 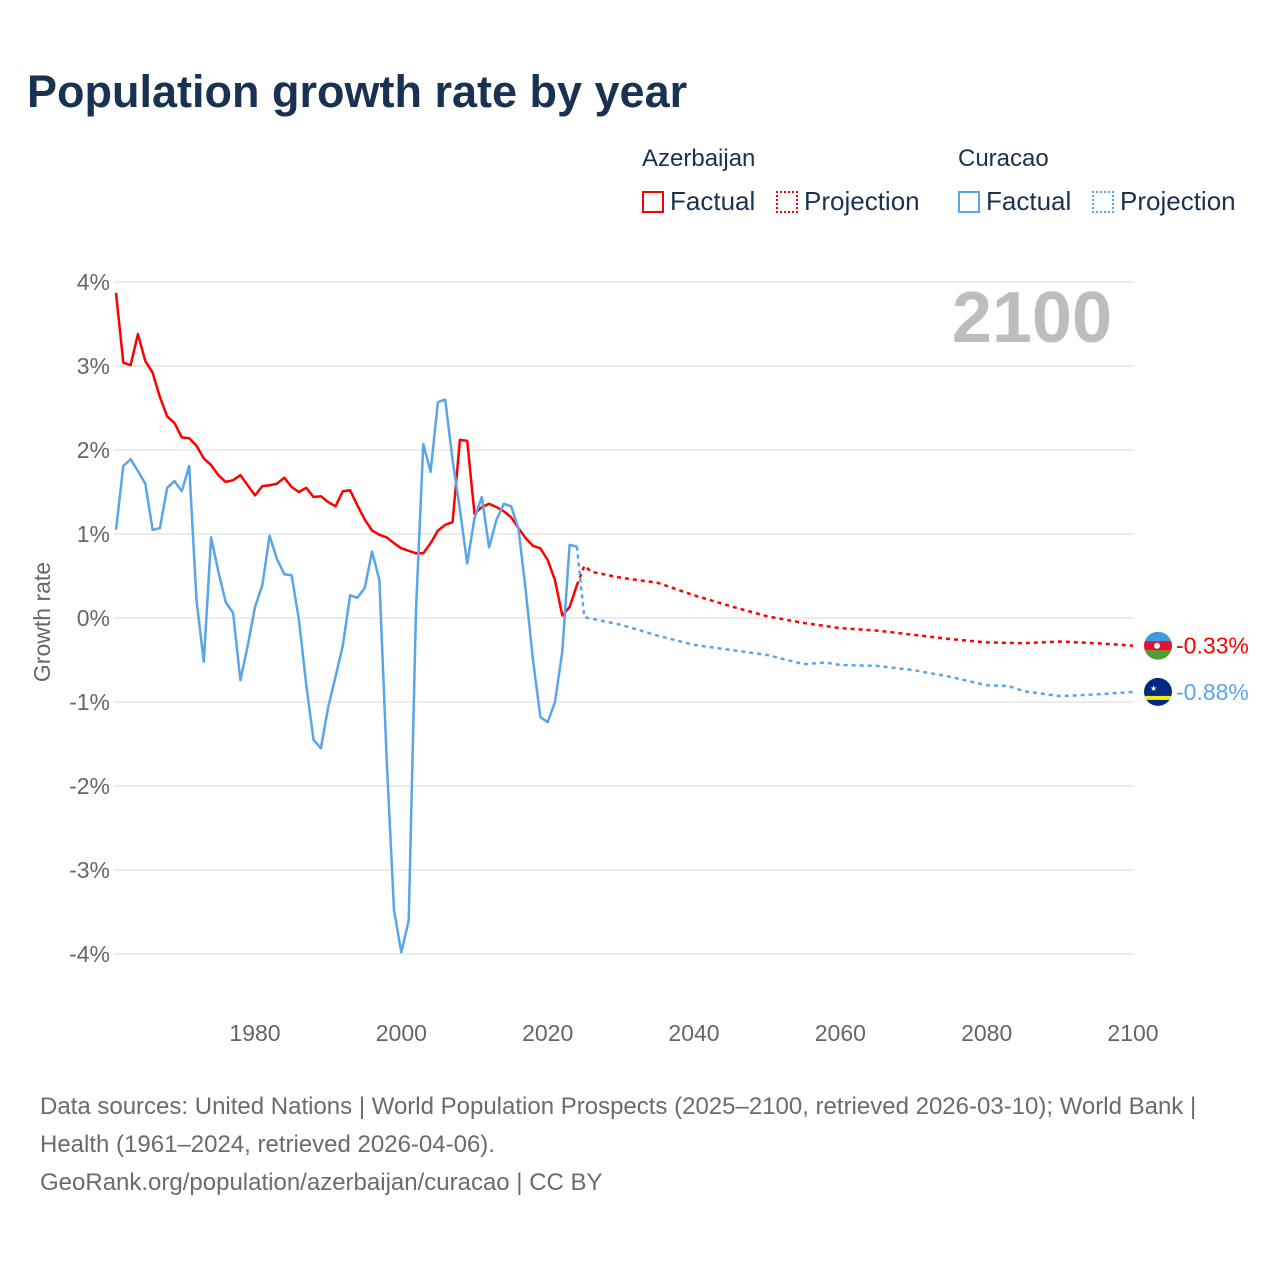 I want to click on y-tick-label: 2%, so click(x=93, y=450).